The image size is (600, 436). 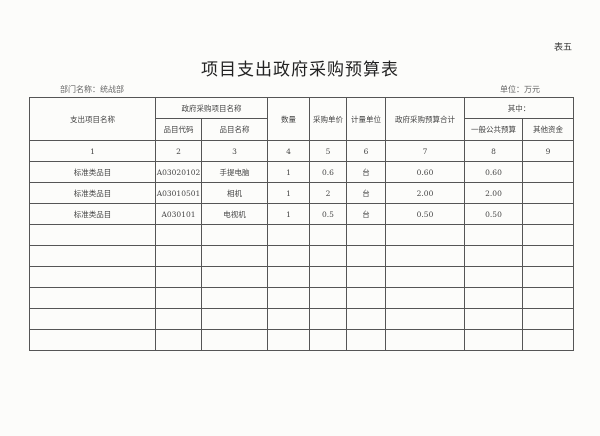 What do you see at coordinates (366, 151) in the screenshot?
I see `table-cell: 6` at bounding box center [366, 151].